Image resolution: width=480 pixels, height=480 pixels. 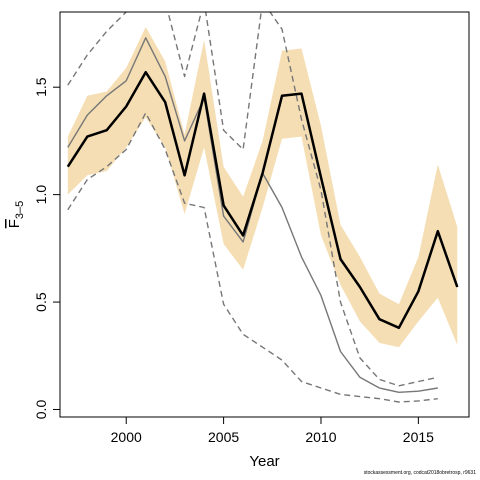 What do you see at coordinates (264, 461) in the screenshot?
I see `x-axis-label: Year` at bounding box center [264, 461].